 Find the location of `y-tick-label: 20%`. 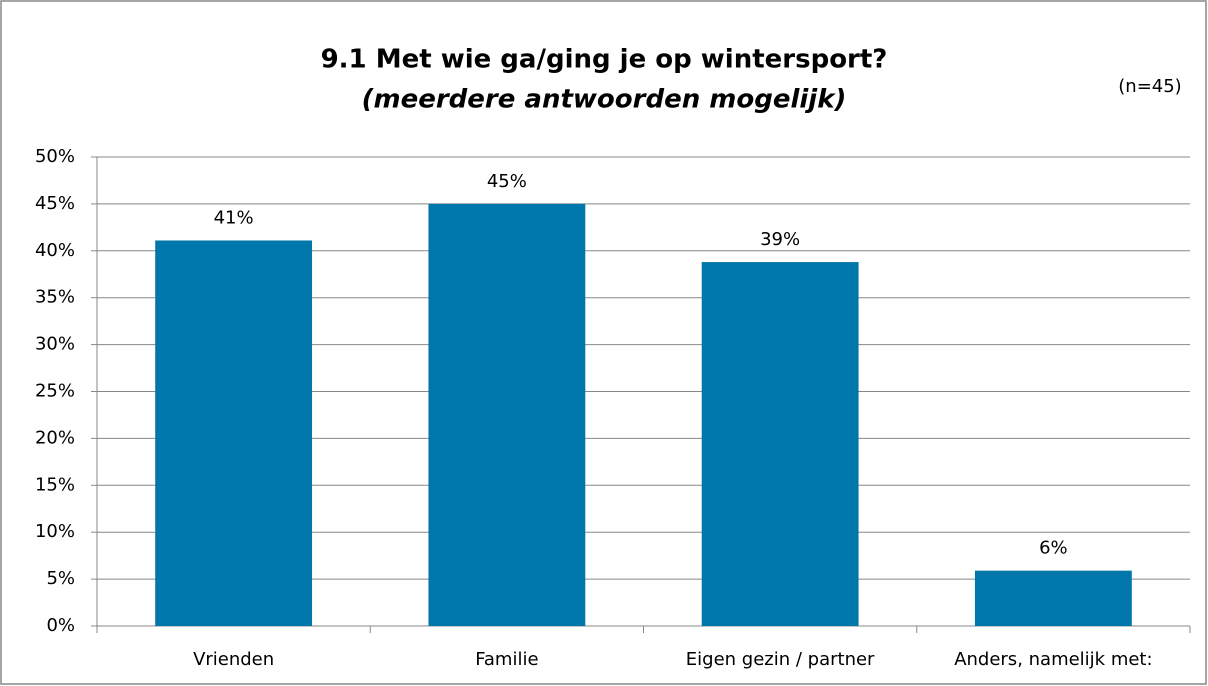

y-tick-label: 20% is located at coordinates (55, 437).